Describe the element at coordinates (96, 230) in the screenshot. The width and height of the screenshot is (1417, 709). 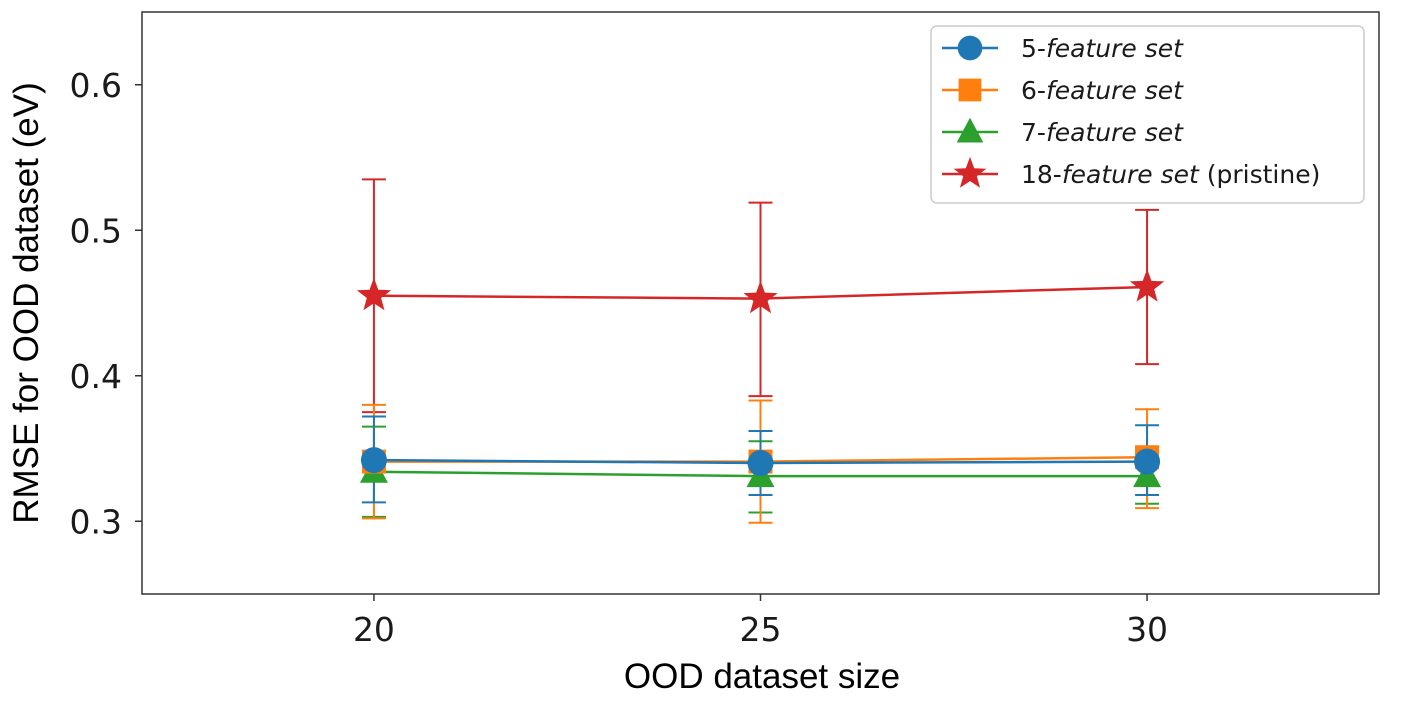
I see `y-tick-label: 0.5` at that location.